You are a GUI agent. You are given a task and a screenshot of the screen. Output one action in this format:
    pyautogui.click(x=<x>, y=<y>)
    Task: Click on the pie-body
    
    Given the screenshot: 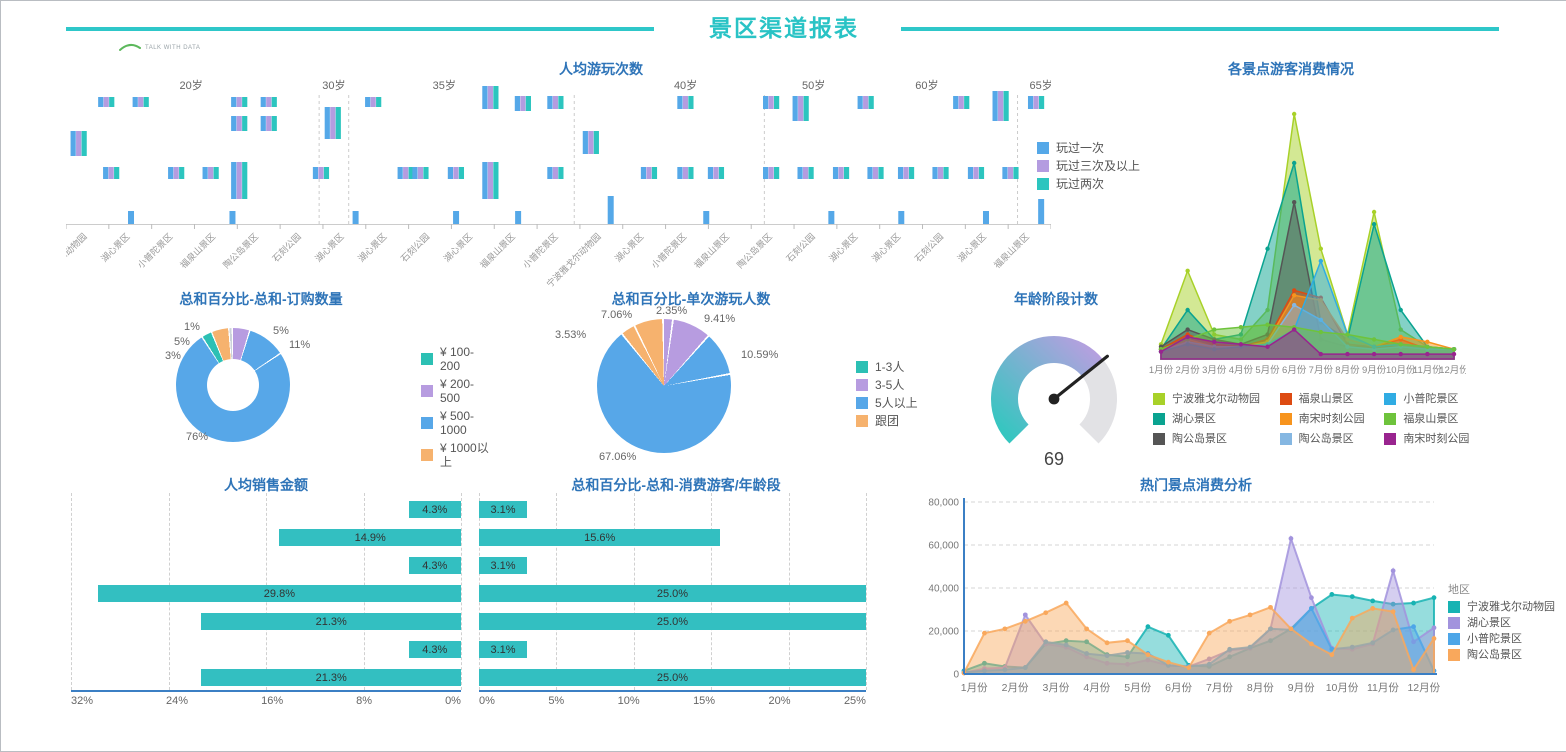 What is the action you would take?
    pyautogui.click(x=664, y=386)
    